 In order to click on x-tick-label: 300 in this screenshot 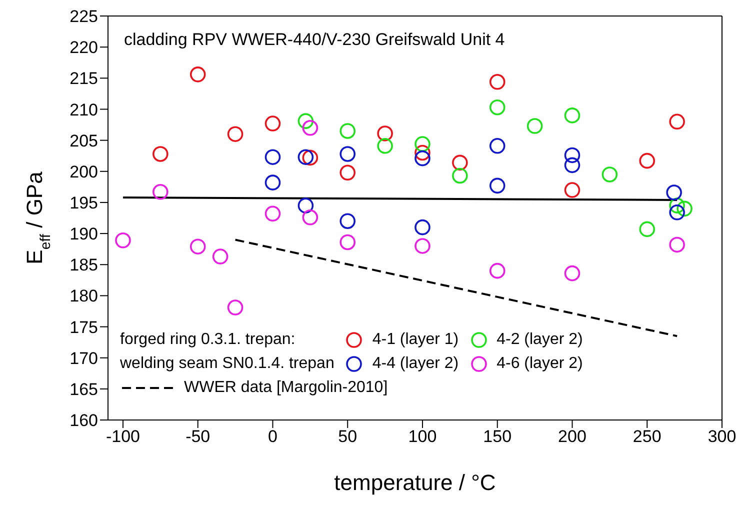, I will do `click(722, 436)`.